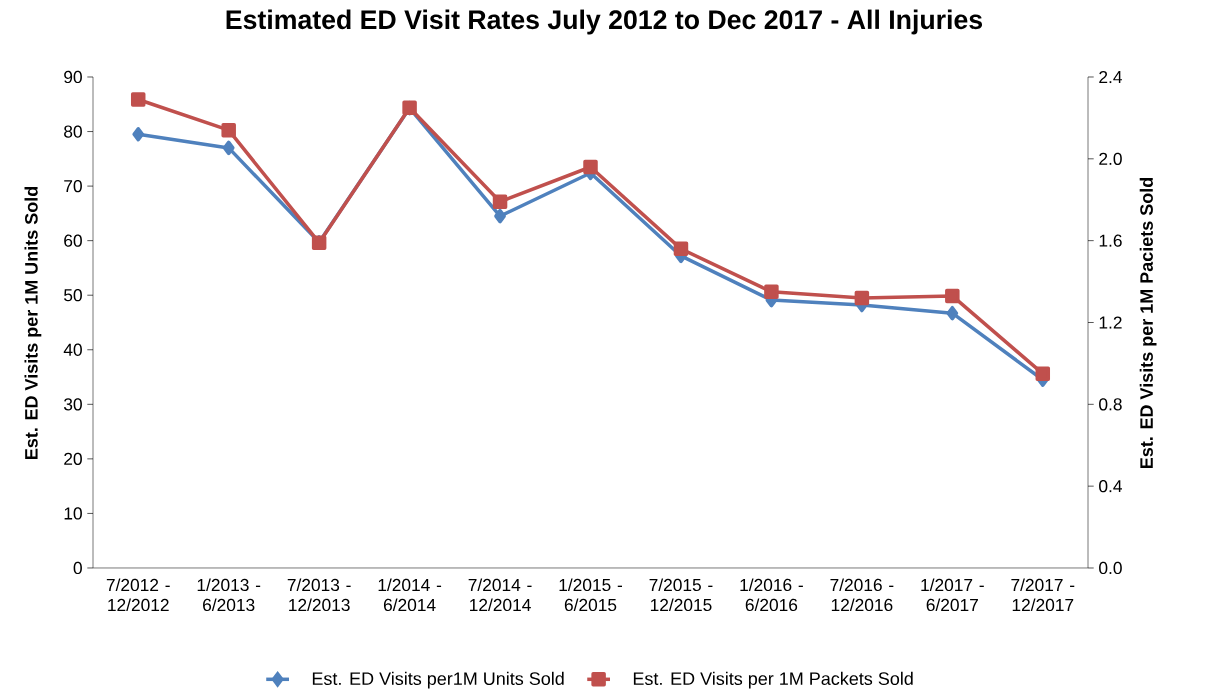 The height and width of the screenshot is (698, 1208). Describe the element at coordinates (1110, 486) in the screenshot. I see `y2-tick-label: 0.4` at that location.